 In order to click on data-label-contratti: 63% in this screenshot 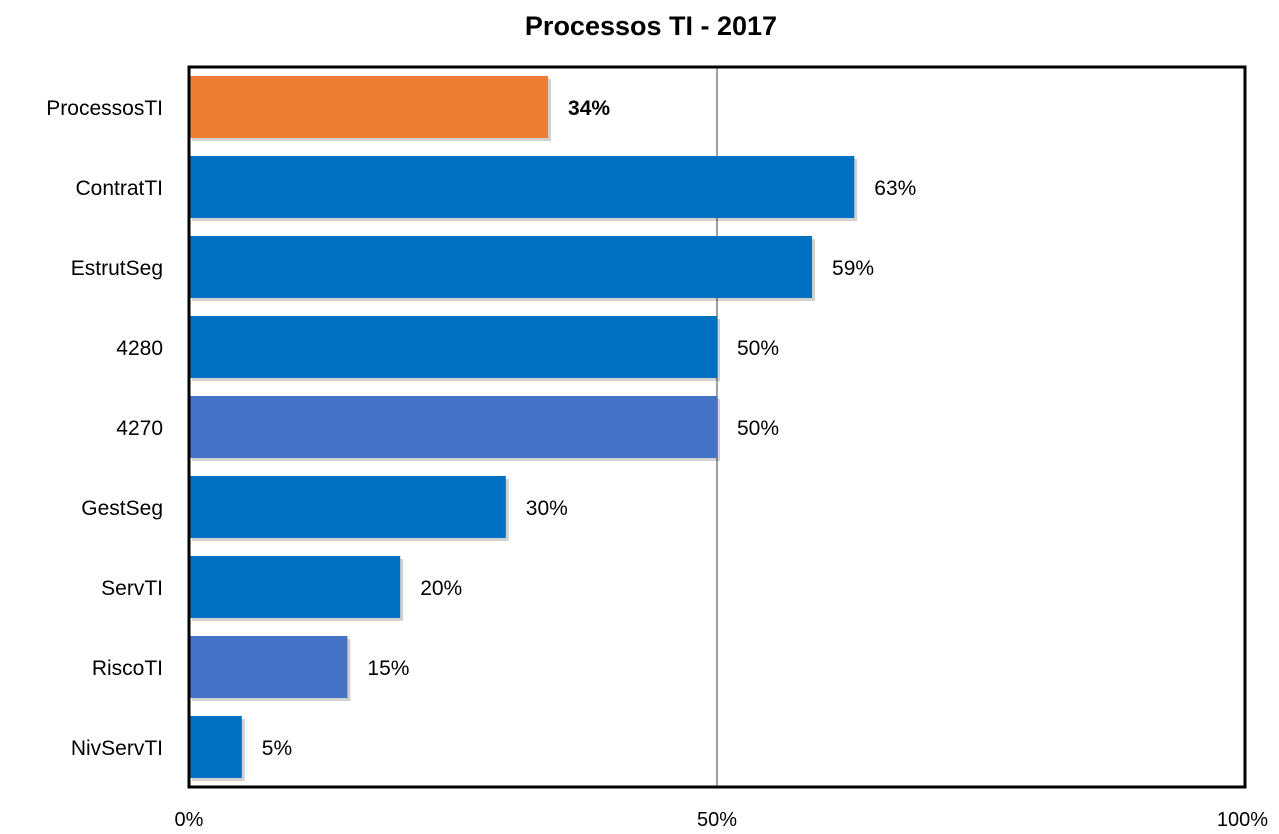, I will do `click(895, 188)`.